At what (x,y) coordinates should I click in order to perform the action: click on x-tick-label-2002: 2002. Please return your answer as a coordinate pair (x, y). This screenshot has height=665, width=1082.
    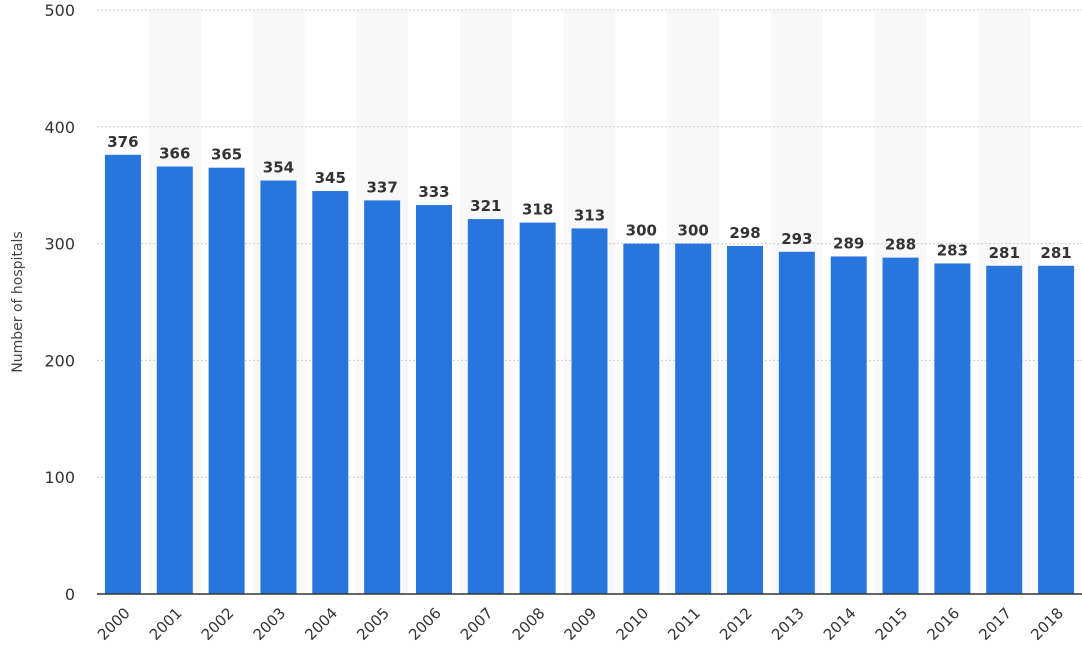
    Looking at the image, I should click on (218, 624).